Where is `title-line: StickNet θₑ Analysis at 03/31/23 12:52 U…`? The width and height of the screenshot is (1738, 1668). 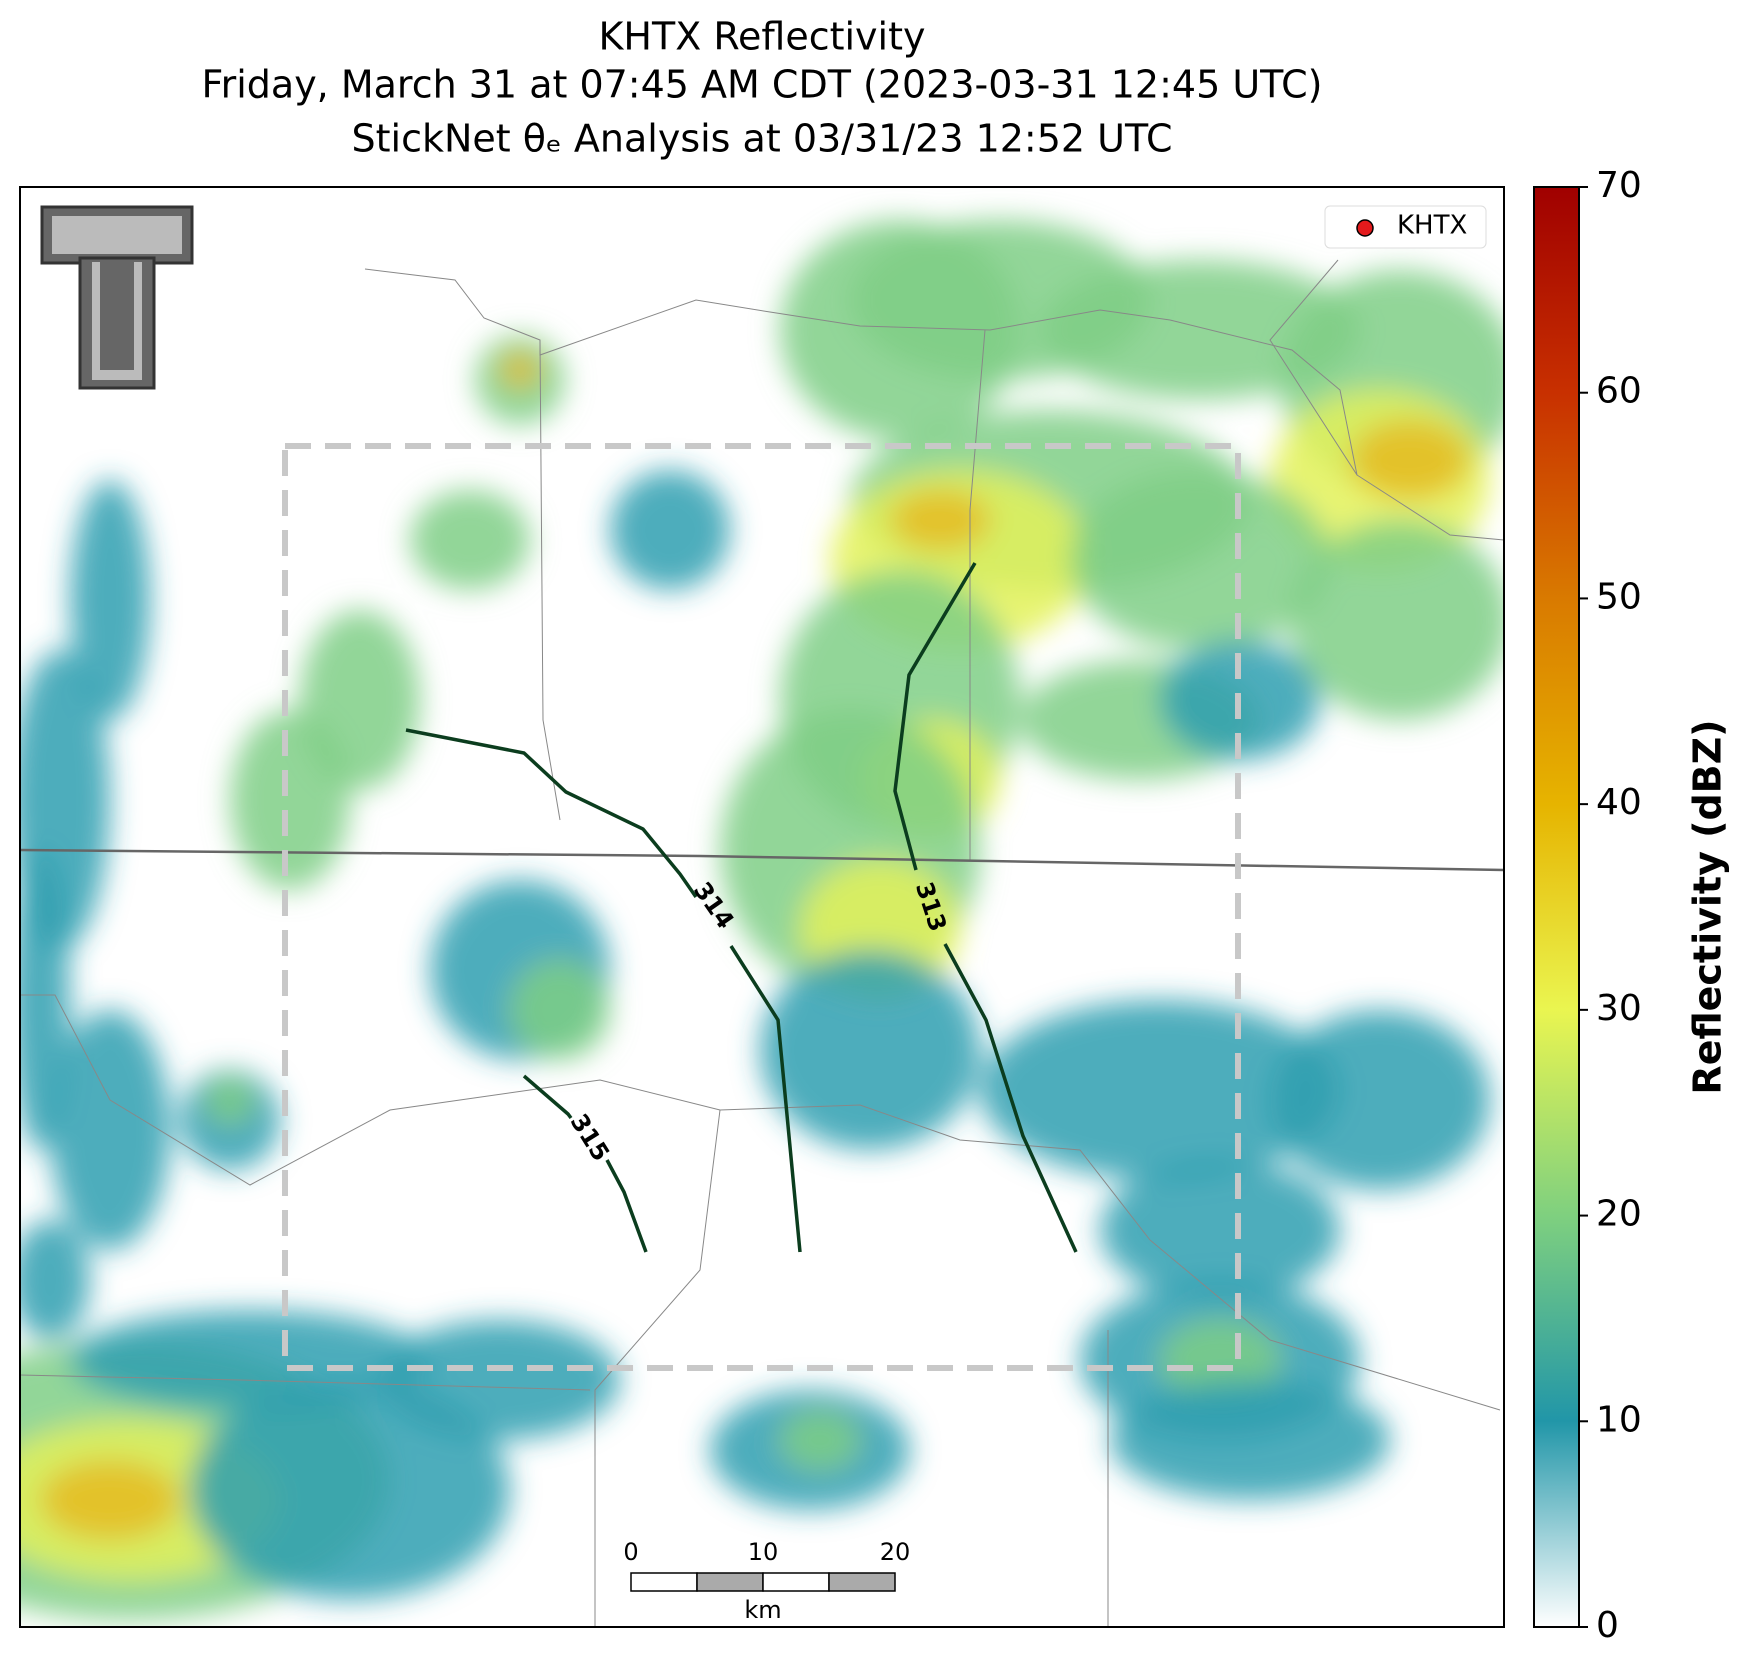 title-line: StickNet θₑ Analysis at 03/31/23 12:52 U… is located at coordinates (761, 139).